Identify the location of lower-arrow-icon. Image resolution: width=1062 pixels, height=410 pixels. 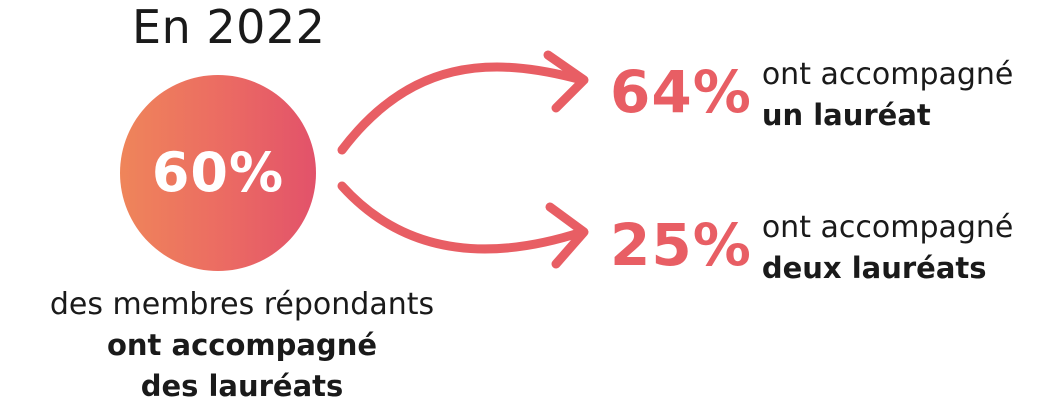
(462, 217).